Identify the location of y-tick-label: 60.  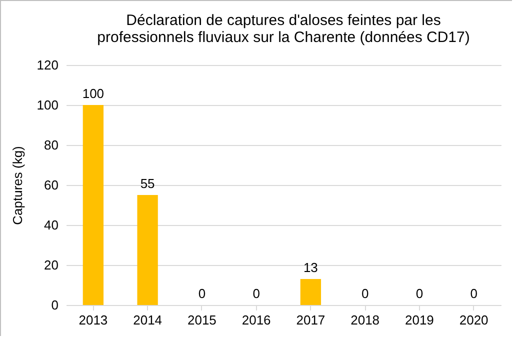
(51, 185).